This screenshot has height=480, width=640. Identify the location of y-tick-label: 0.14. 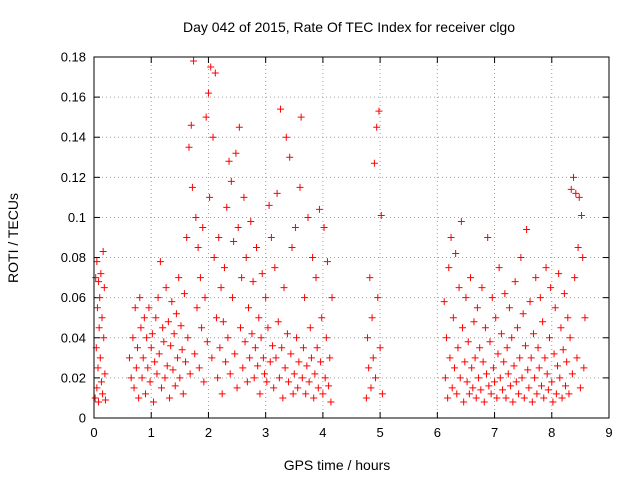
(73, 137).